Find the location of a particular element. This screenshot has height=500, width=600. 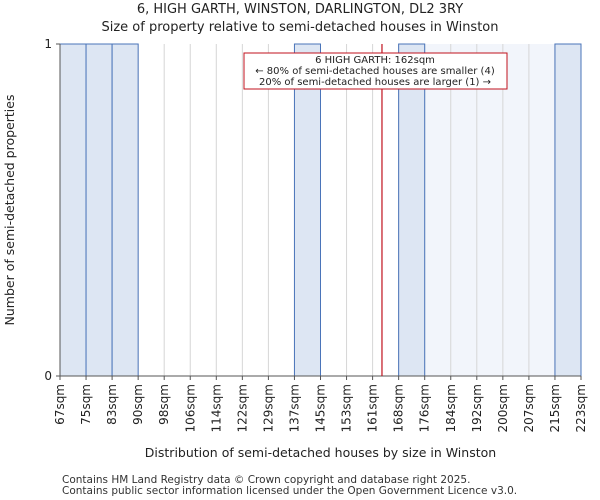

x-tick-label: 83sqm is located at coordinates (112, 404).